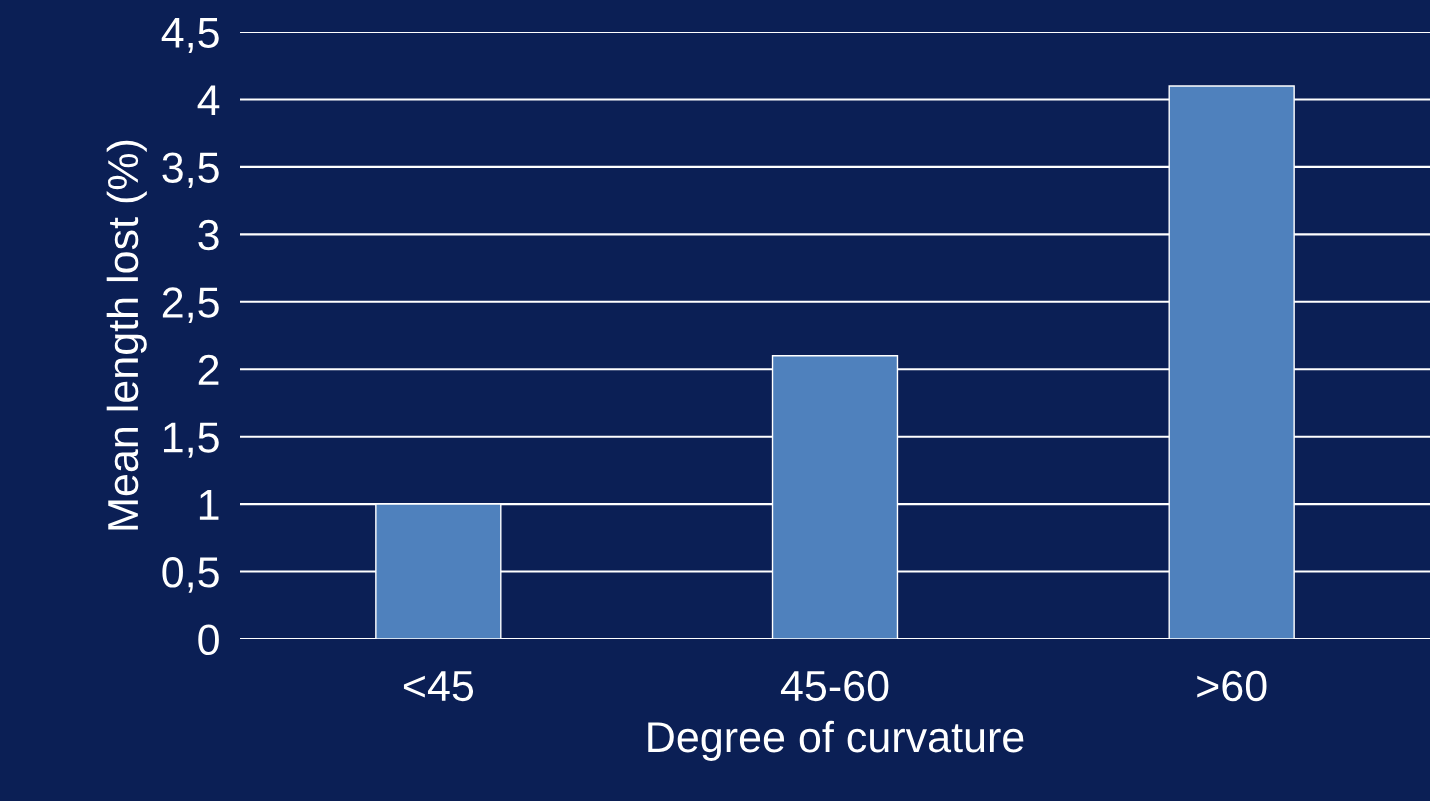 The width and height of the screenshot is (1430, 801). I want to click on x-tick-label: 45-60, so click(834, 686).